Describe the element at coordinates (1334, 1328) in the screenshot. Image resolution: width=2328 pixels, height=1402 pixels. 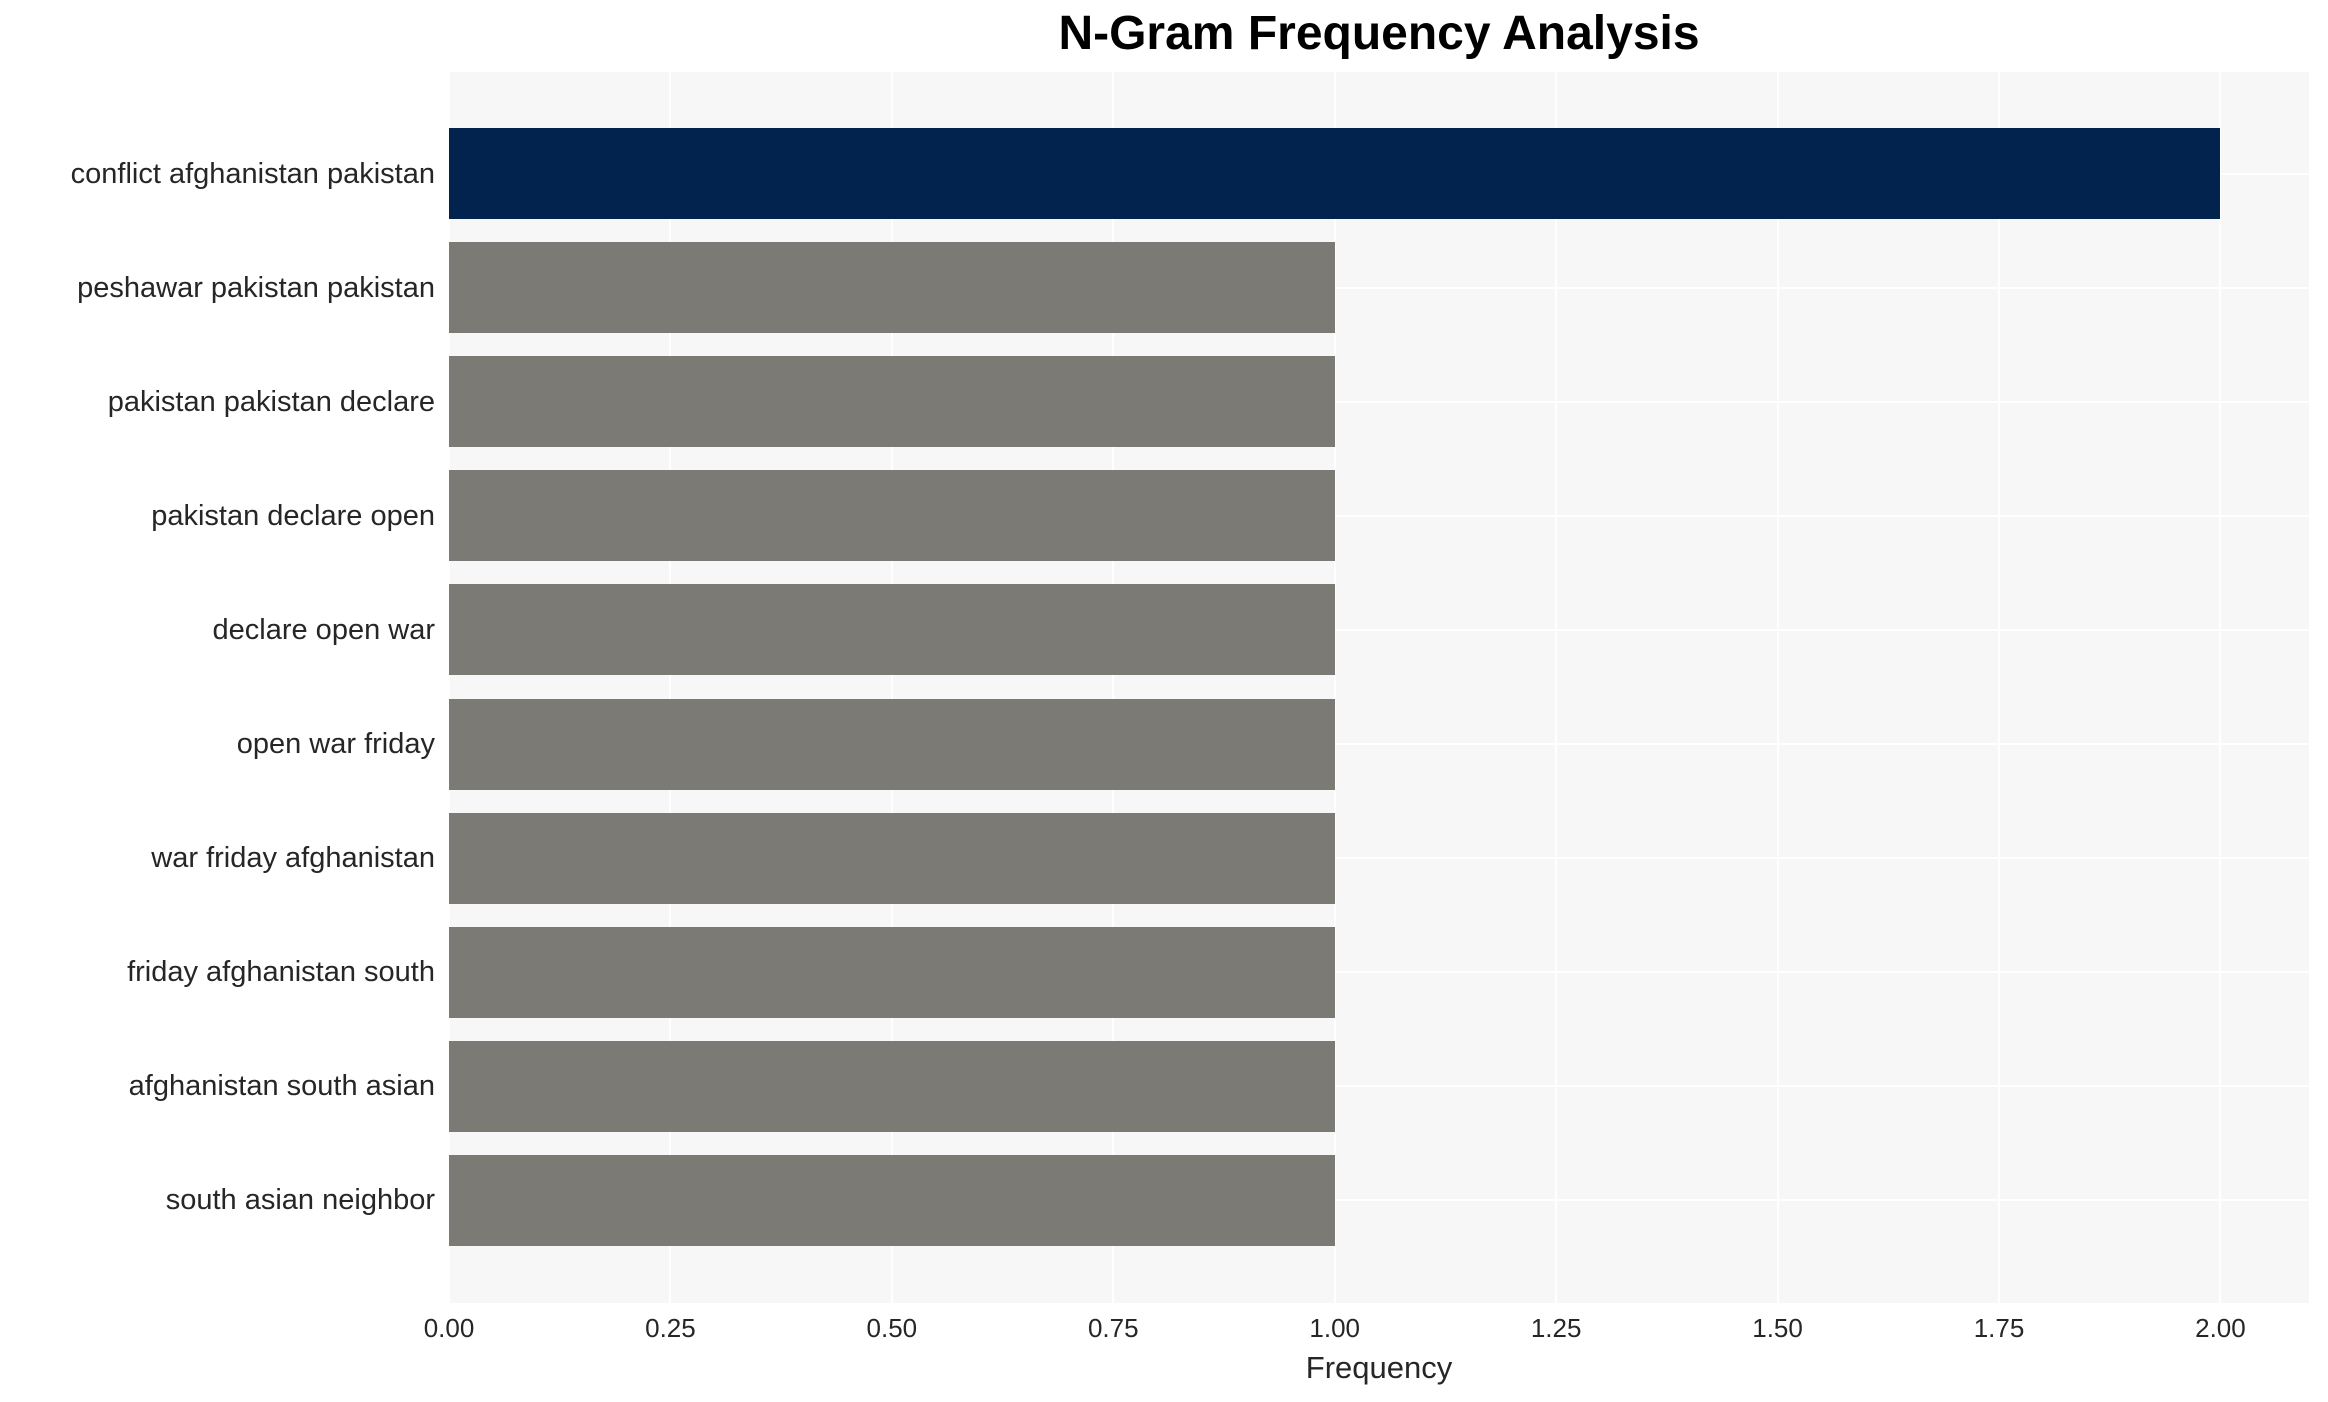
I see `x-tick-label: 1.00` at that location.